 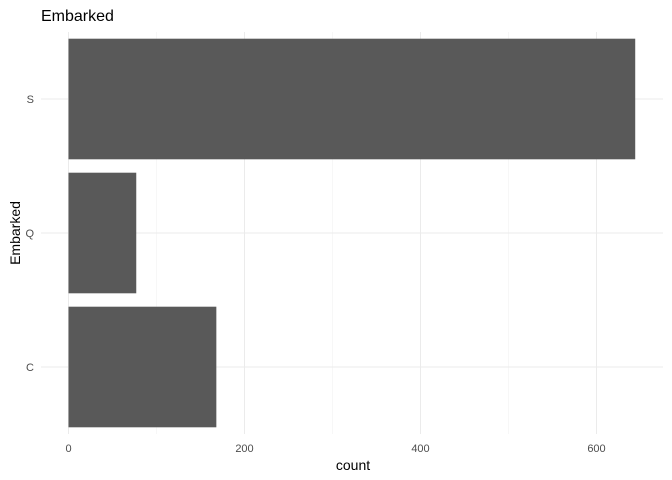 I want to click on x-tick-labels: 0 200 400 600, so click(x=335, y=449).